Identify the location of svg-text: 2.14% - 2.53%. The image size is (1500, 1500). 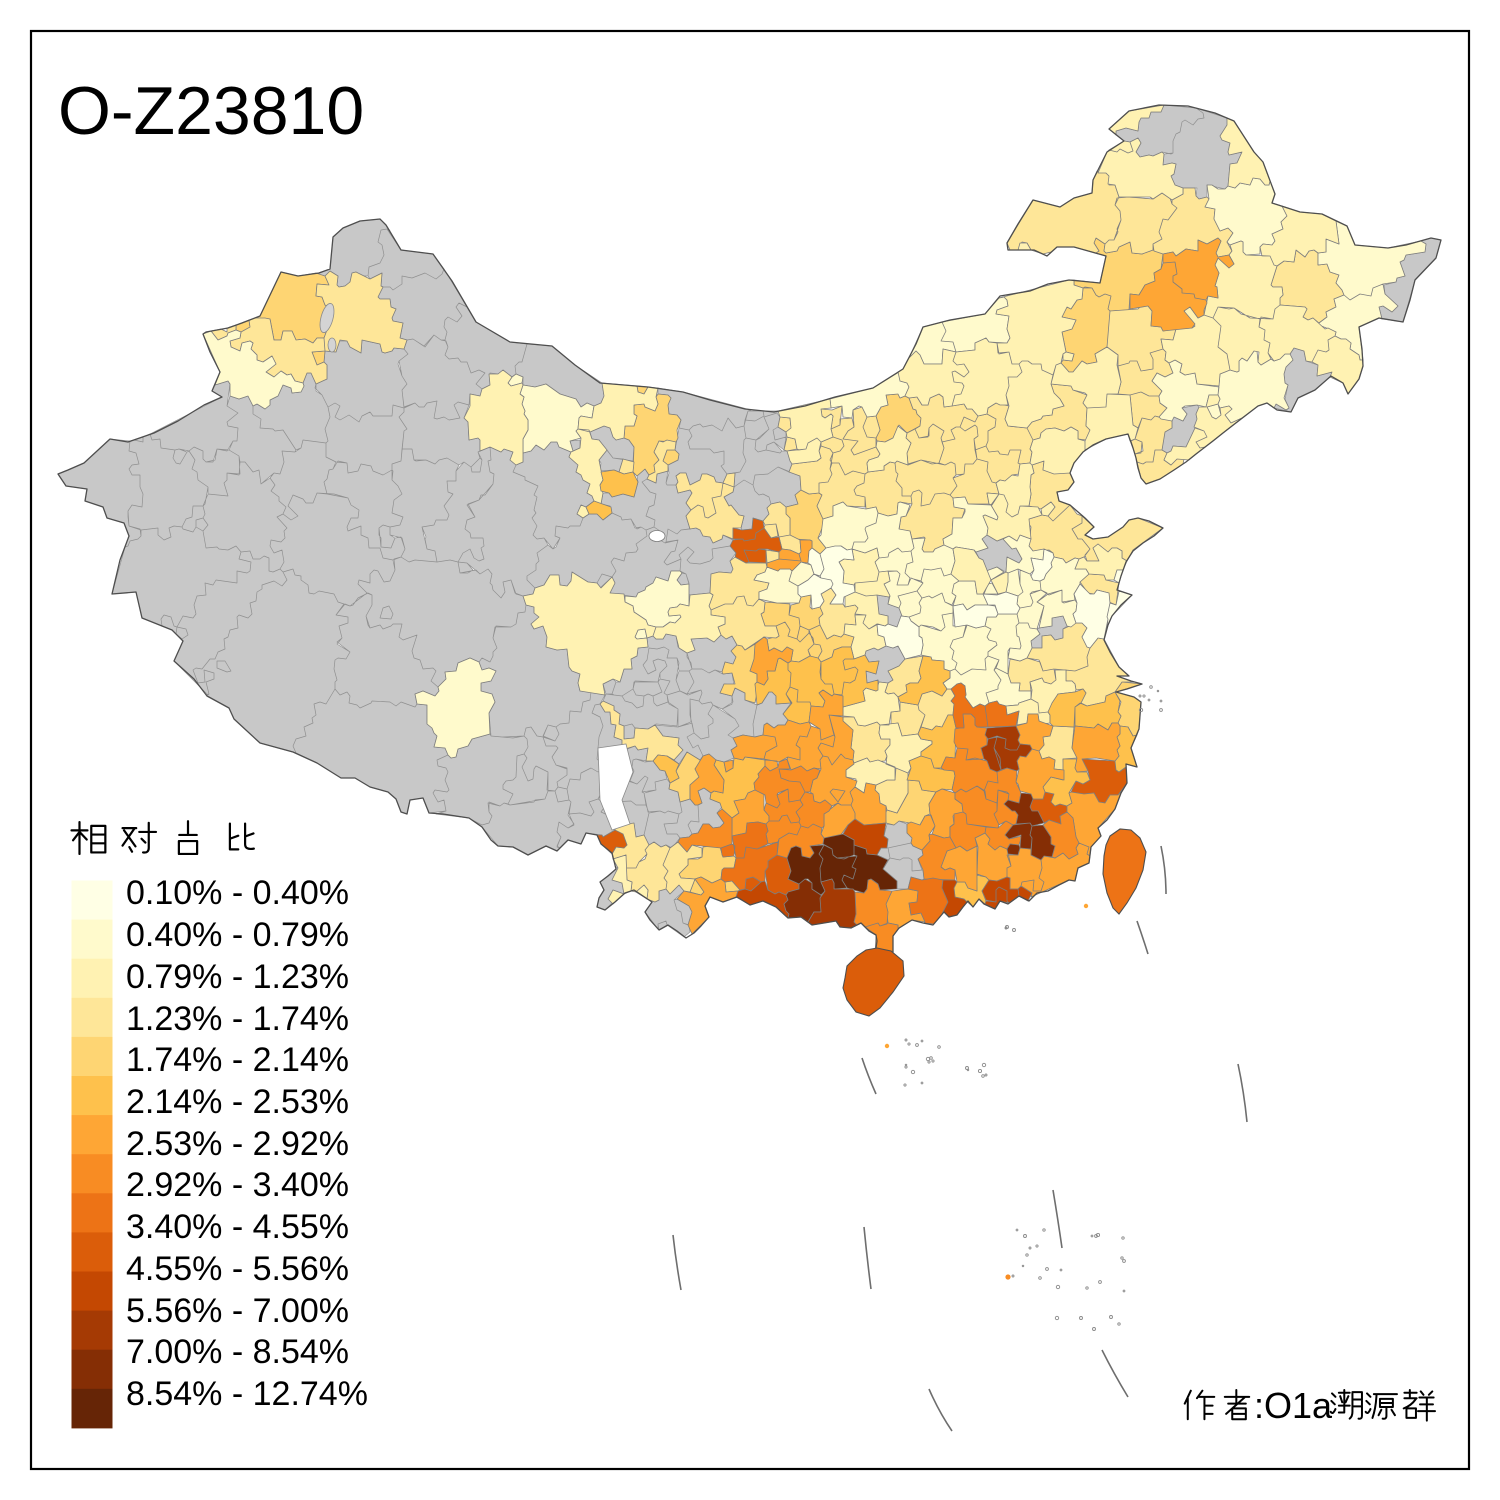
(237, 1102).